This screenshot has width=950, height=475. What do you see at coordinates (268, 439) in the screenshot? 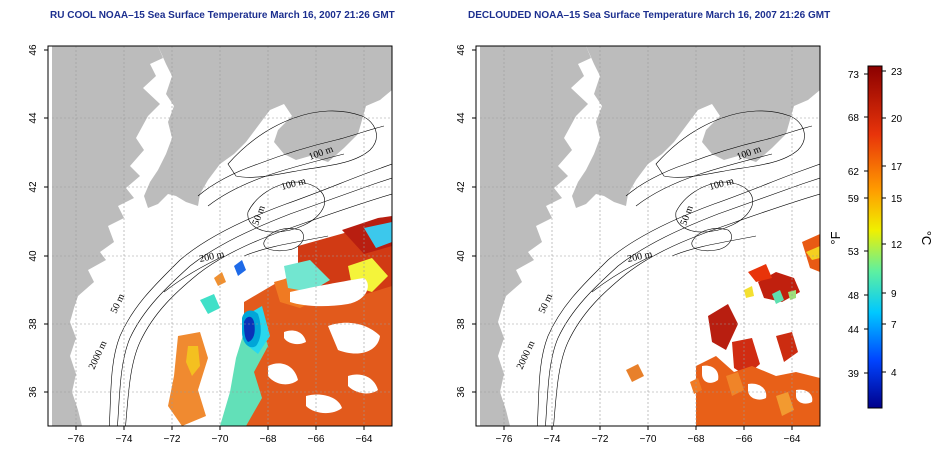
I see `left-lon-tick-68: −68` at bounding box center [268, 439].